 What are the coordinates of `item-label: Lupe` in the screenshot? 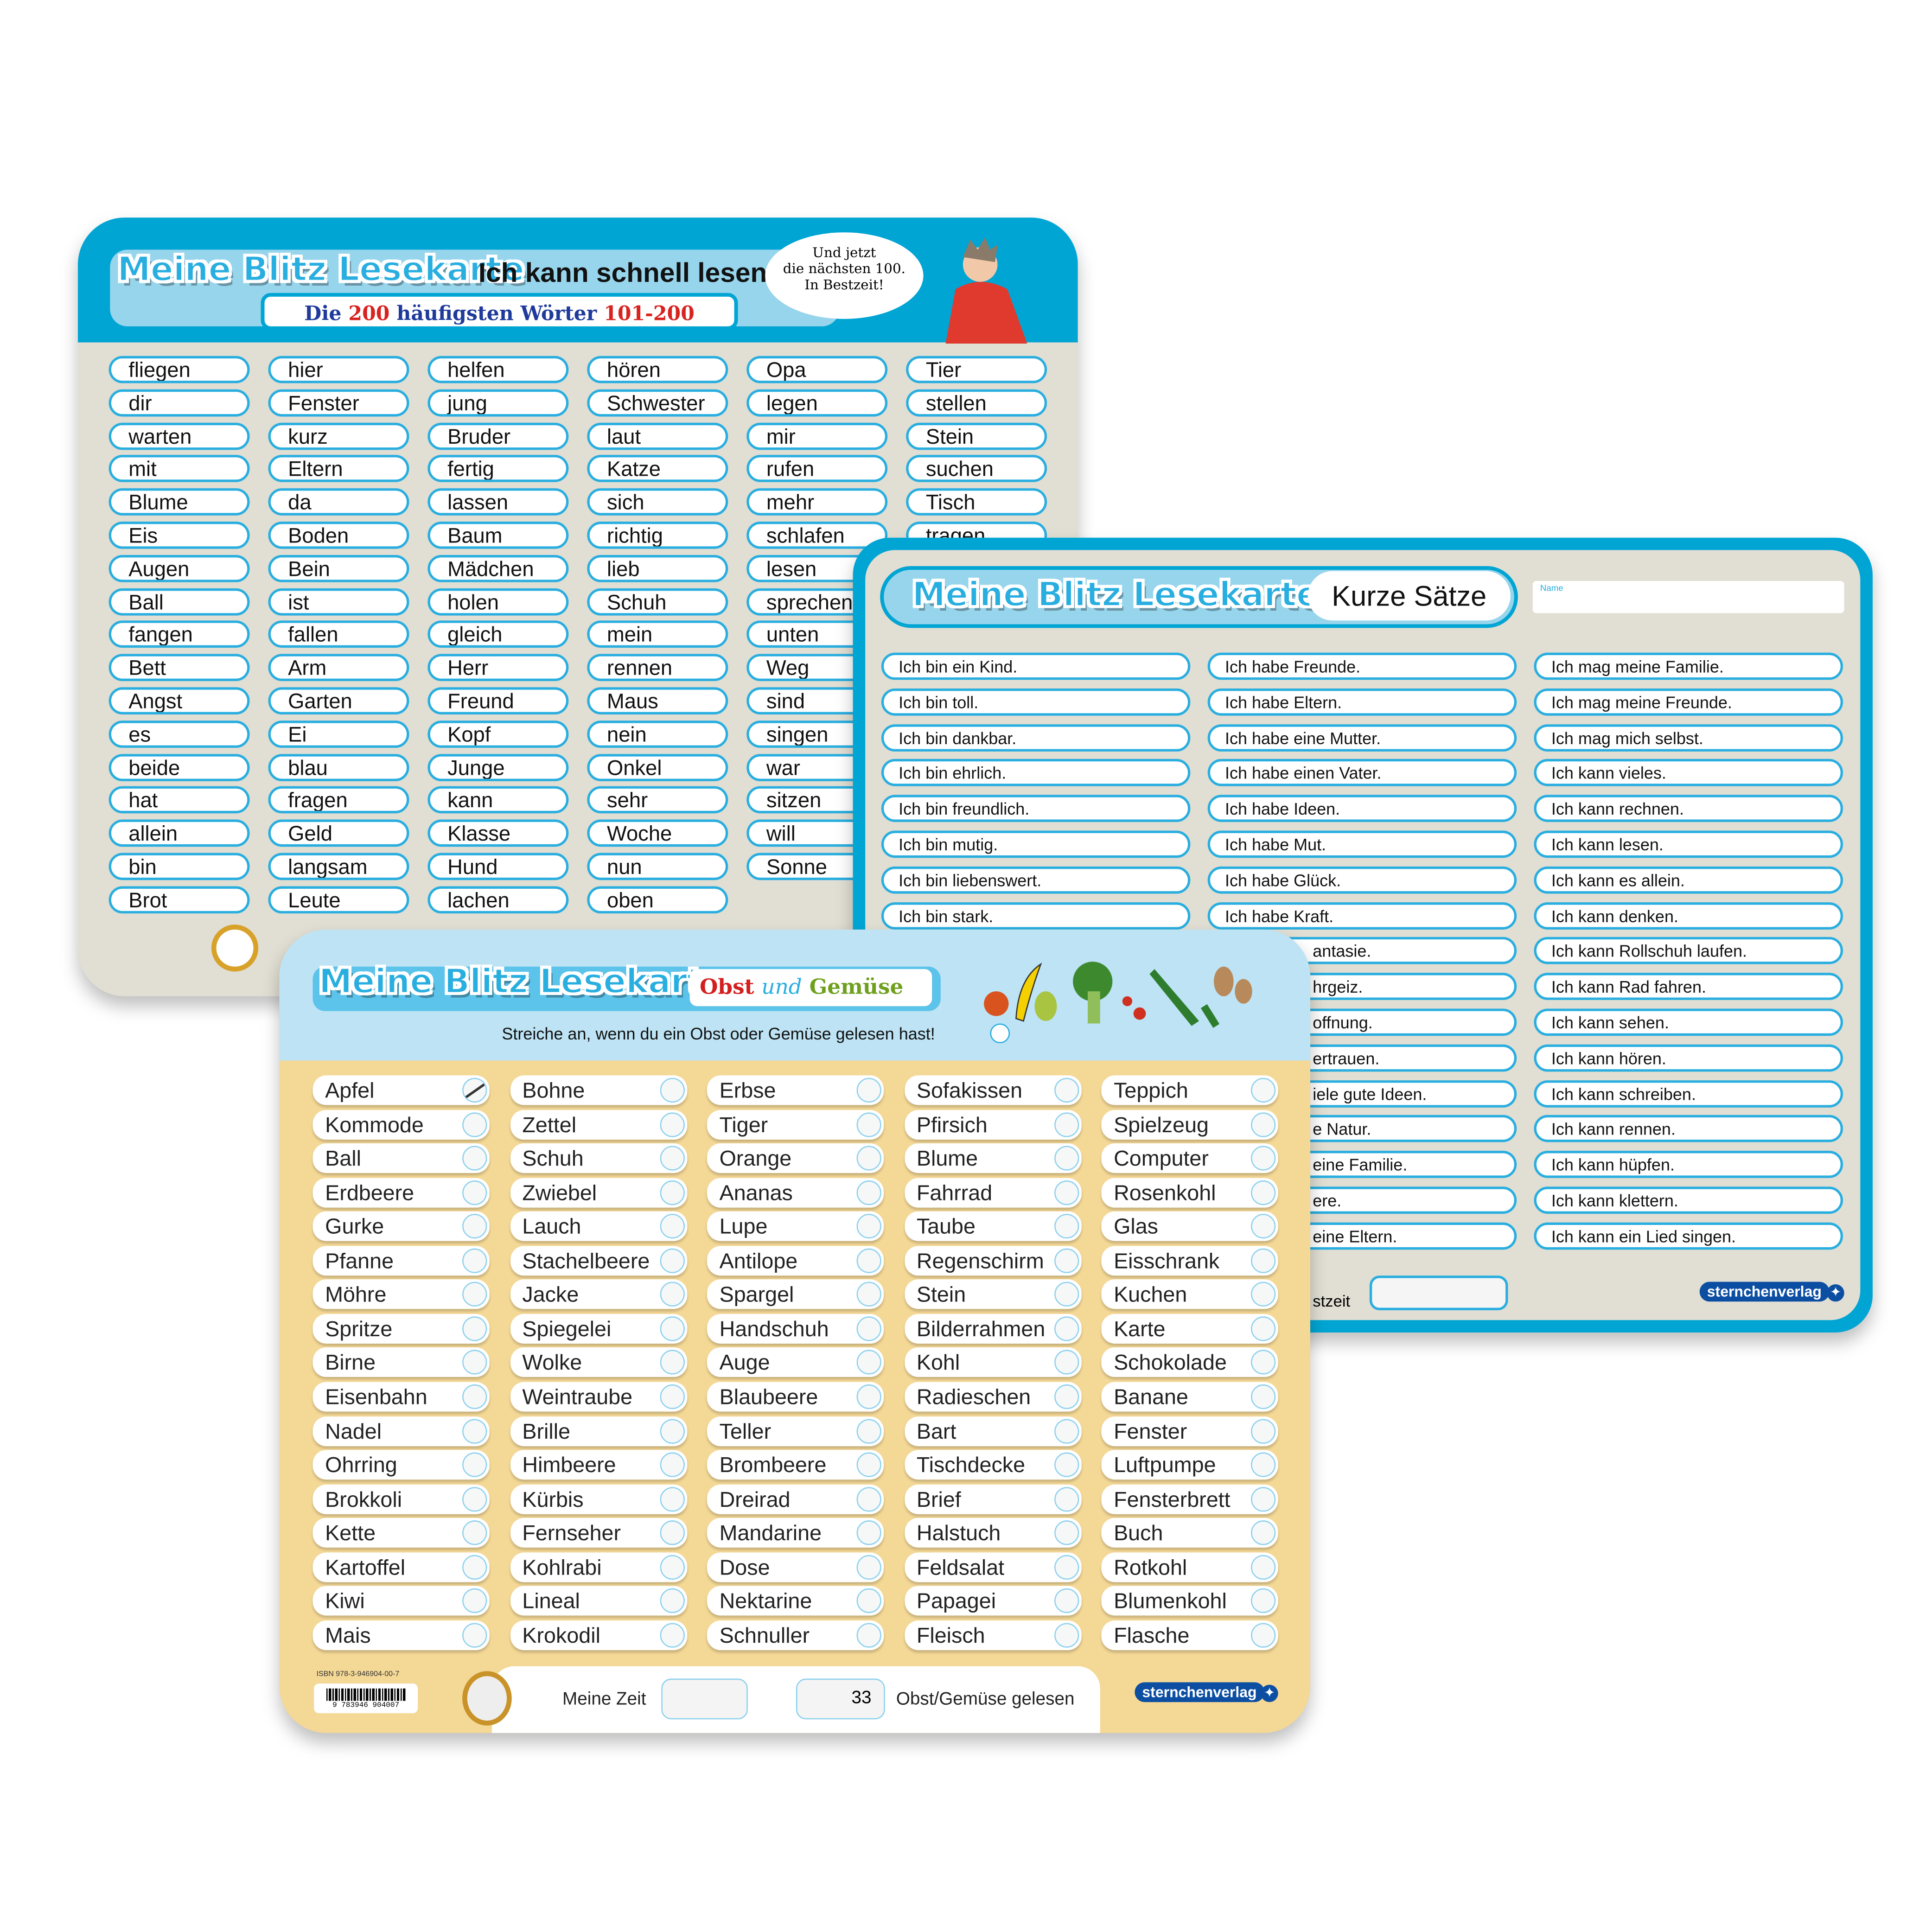 It's located at (743, 1226).